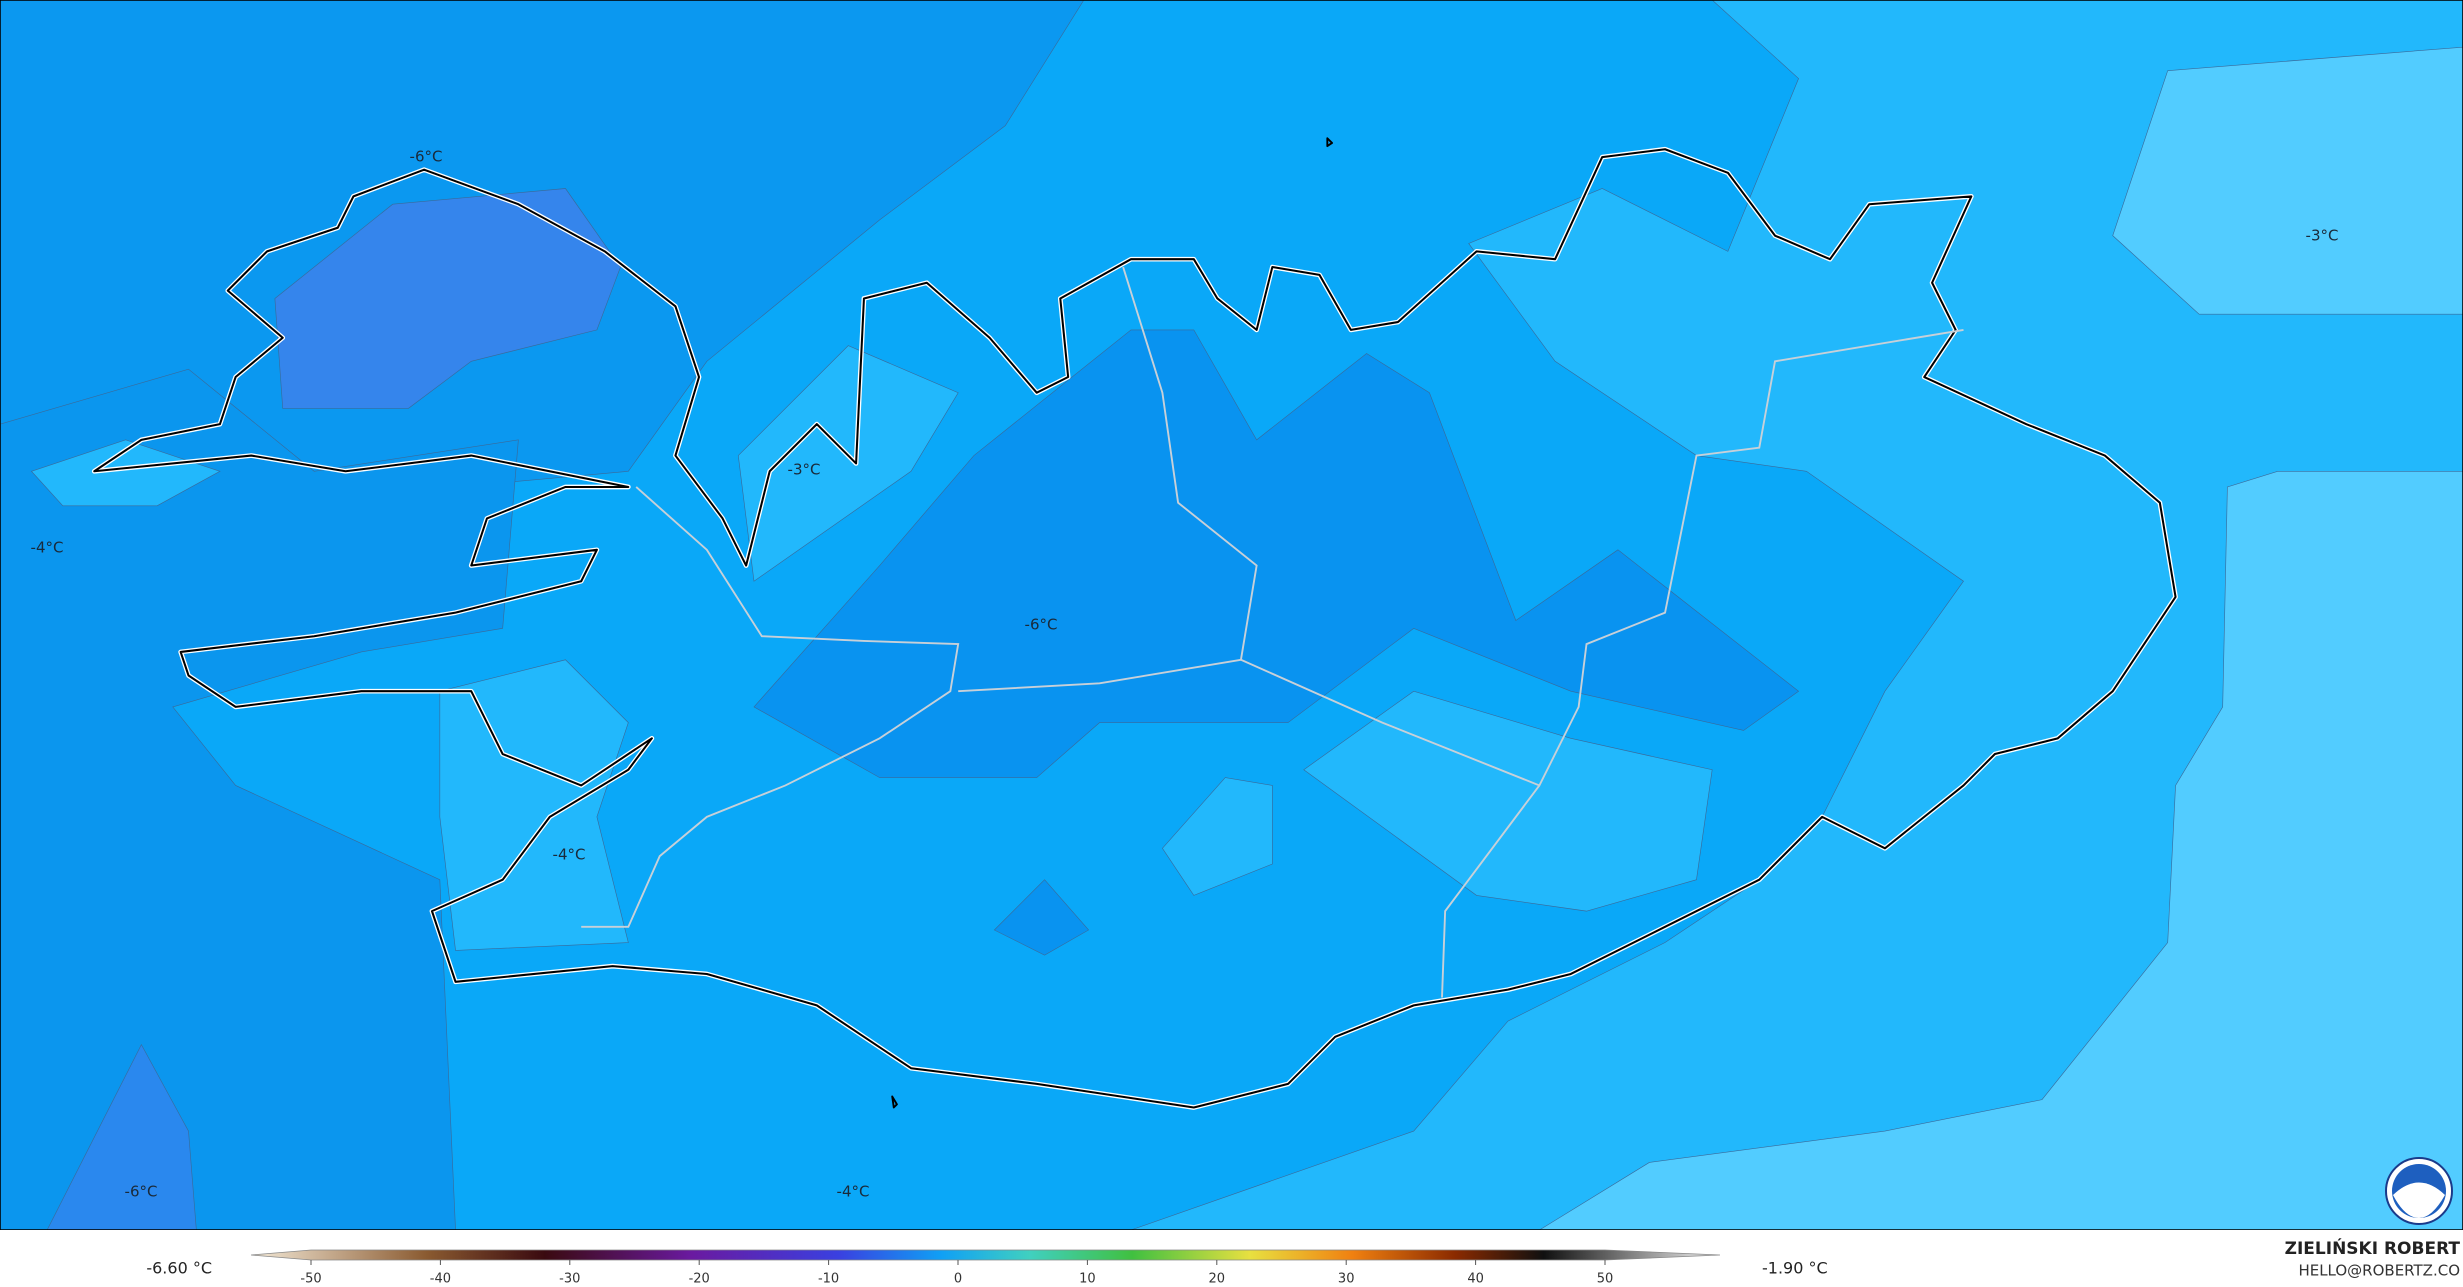 This screenshot has width=2463, height=1287. What do you see at coordinates (1475, 1279) in the screenshot?
I see `tick-label: 40` at bounding box center [1475, 1279].